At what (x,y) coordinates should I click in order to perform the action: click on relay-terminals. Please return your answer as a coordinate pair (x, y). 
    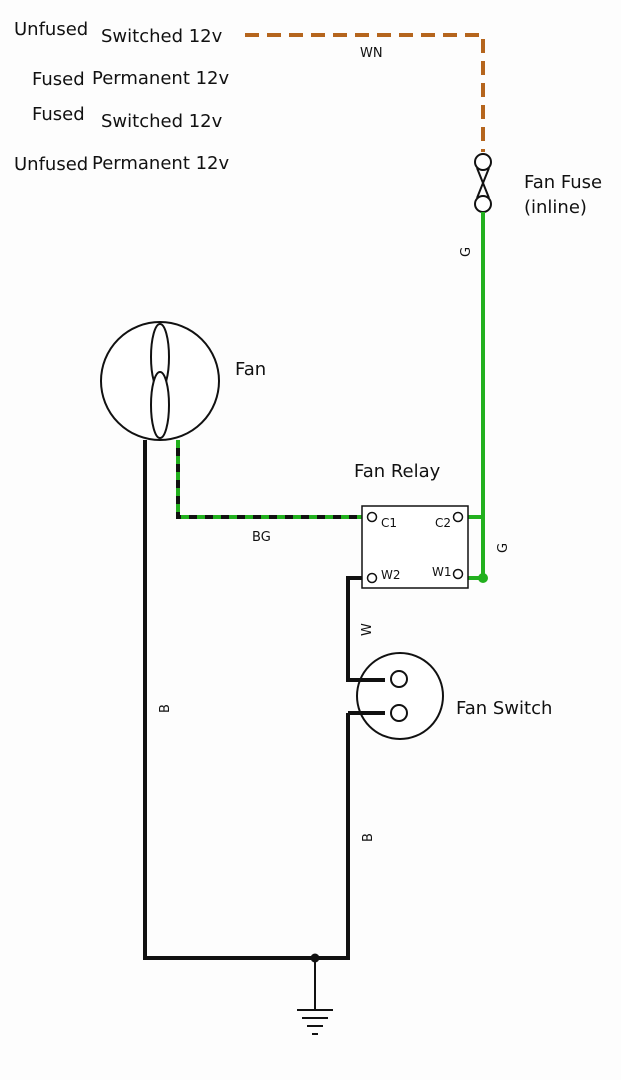
    Looking at the image, I should click on (415, 547).